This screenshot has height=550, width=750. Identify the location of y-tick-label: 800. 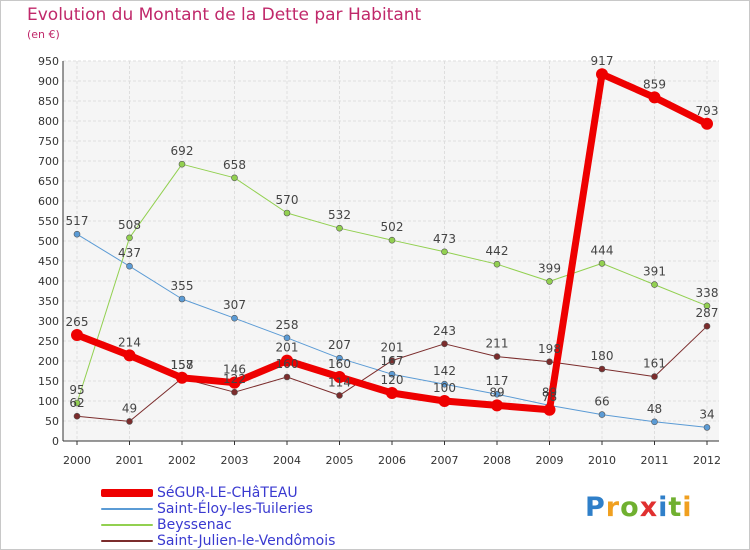
(48, 121).